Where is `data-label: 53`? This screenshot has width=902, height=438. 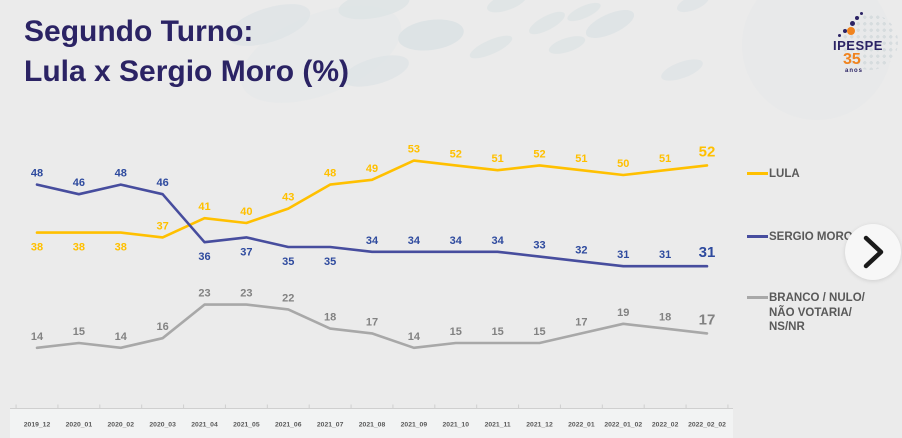 data-label: 53 is located at coordinates (414, 150).